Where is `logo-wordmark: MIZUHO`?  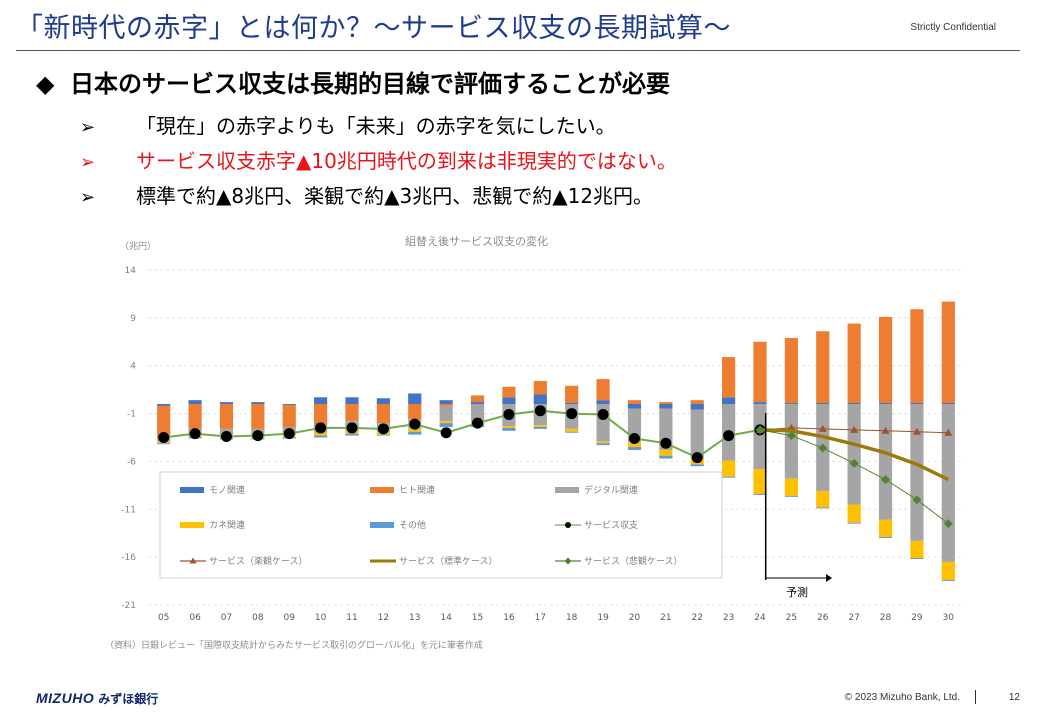 logo-wordmark: MIZUHO is located at coordinates (65, 698).